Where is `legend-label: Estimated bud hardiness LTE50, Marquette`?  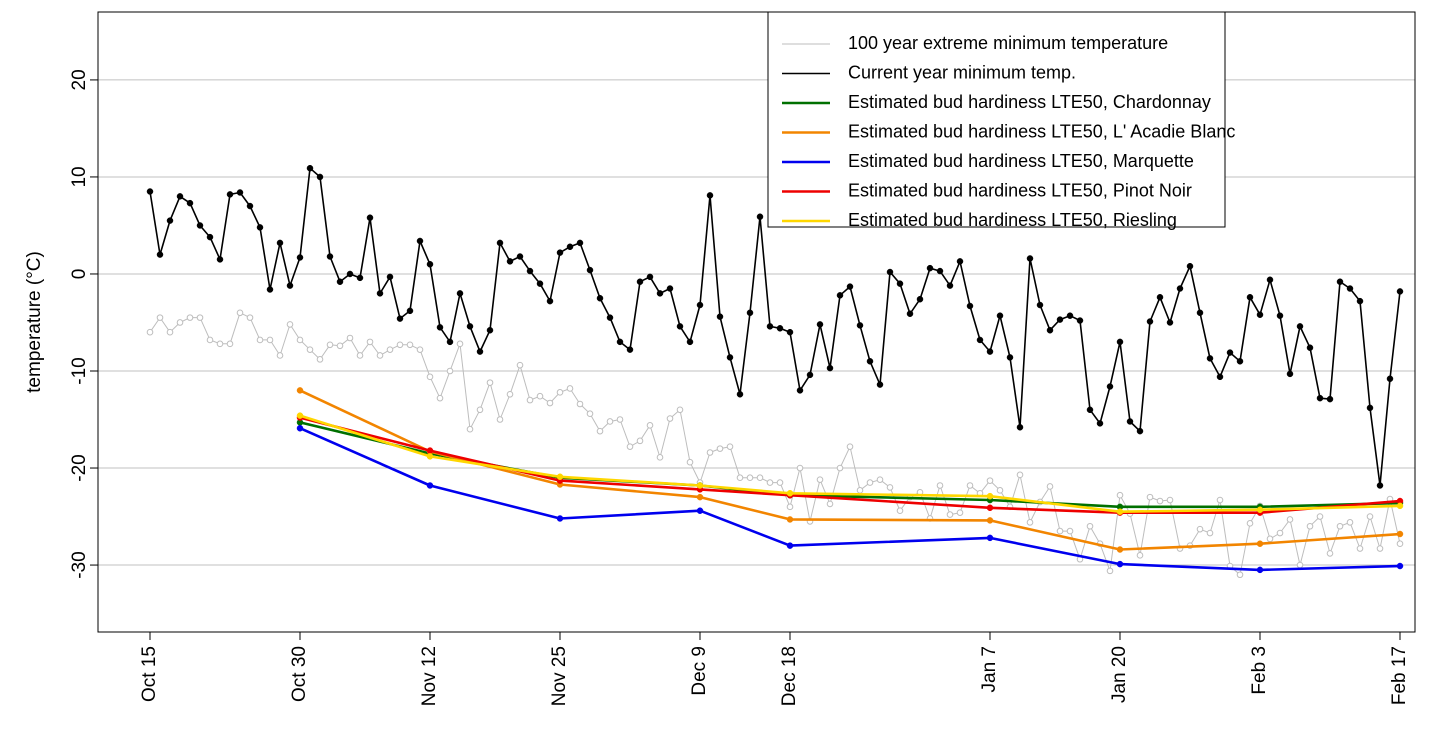
legend-label: Estimated bud hardiness LTE50, Marquette is located at coordinates (1021, 161).